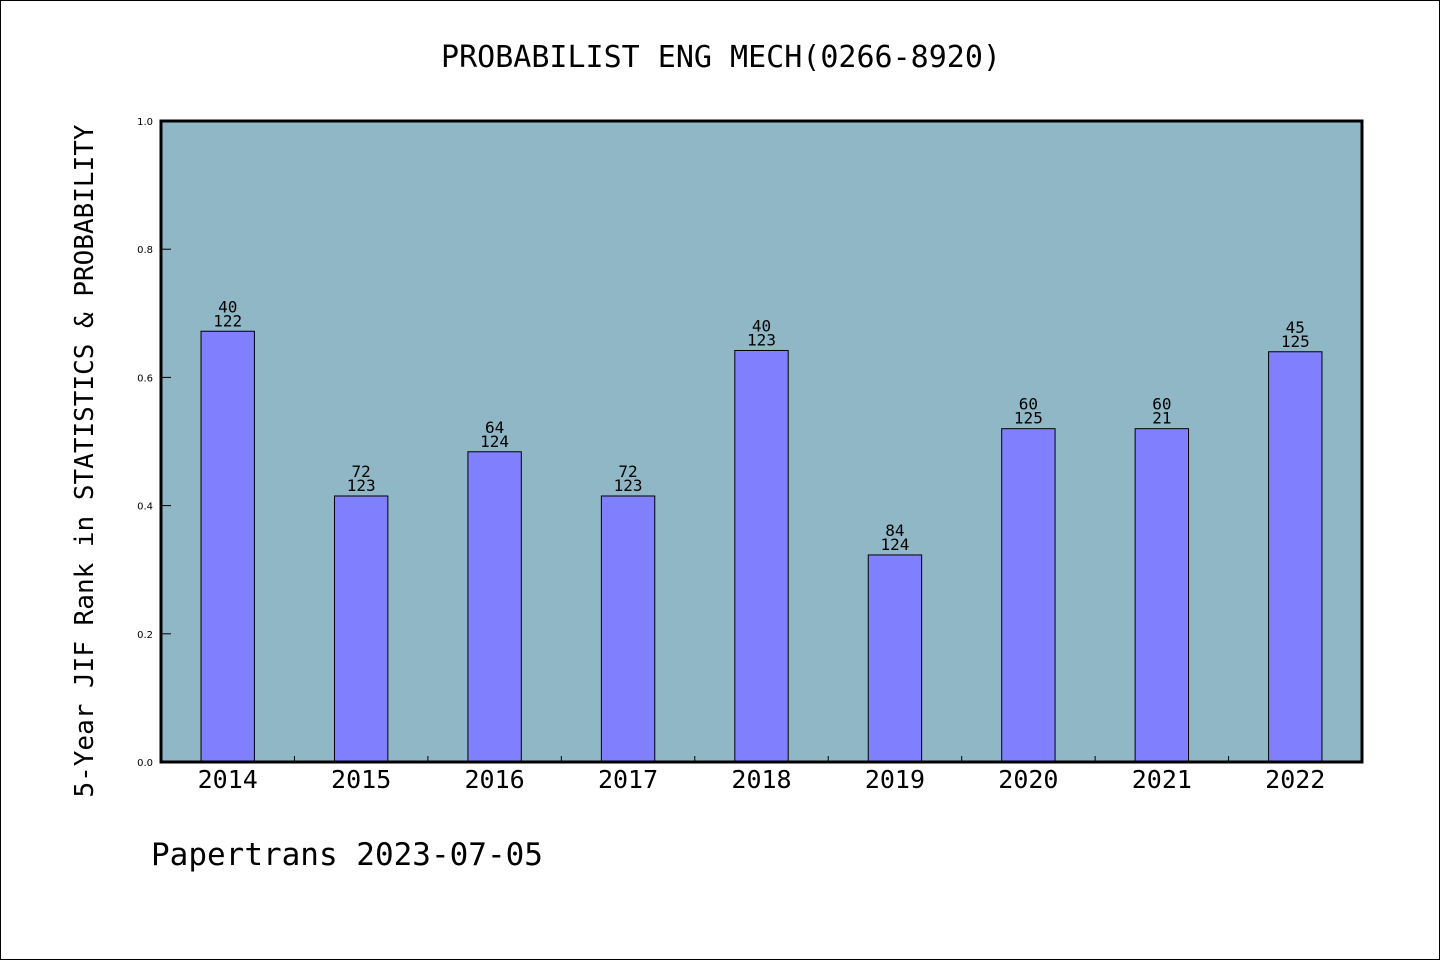  I want to click on bar-2015, so click(361, 629).